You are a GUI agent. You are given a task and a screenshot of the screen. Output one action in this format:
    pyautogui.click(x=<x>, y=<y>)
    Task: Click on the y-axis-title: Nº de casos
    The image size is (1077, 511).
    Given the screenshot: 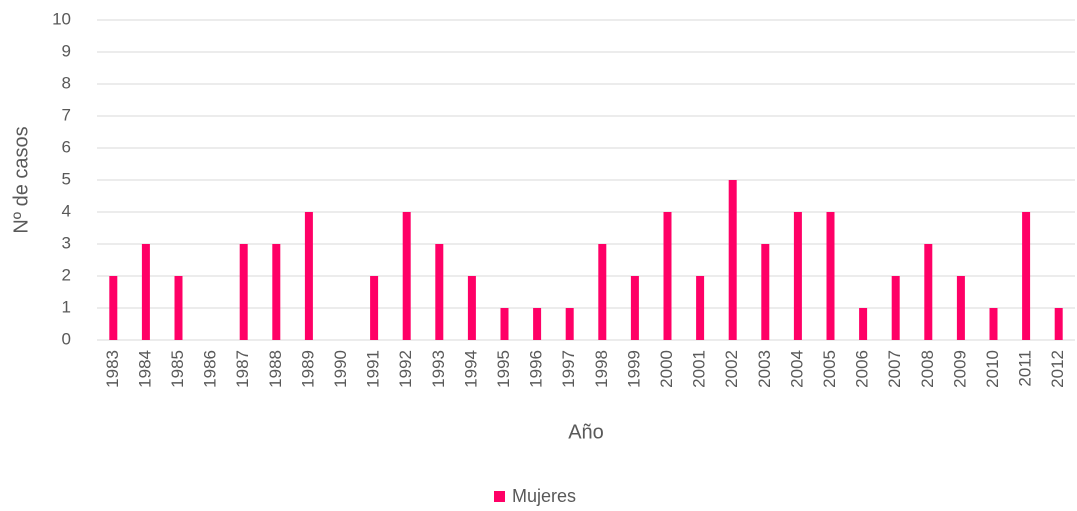 What is the action you would take?
    pyautogui.click(x=21, y=179)
    